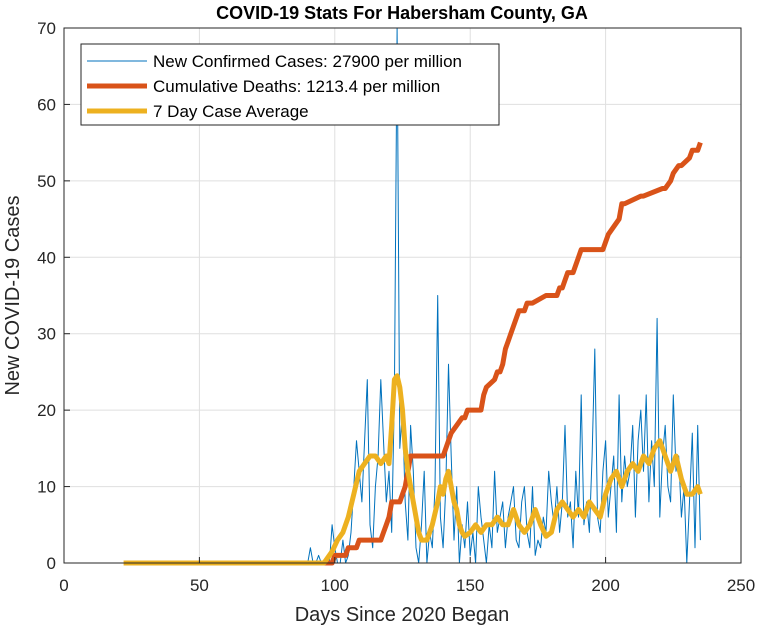 This screenshot has width=761, height=630. Describe the element at coordinates (470, 585) in the screenshot. I see `x-tick-label: 150` at that location.